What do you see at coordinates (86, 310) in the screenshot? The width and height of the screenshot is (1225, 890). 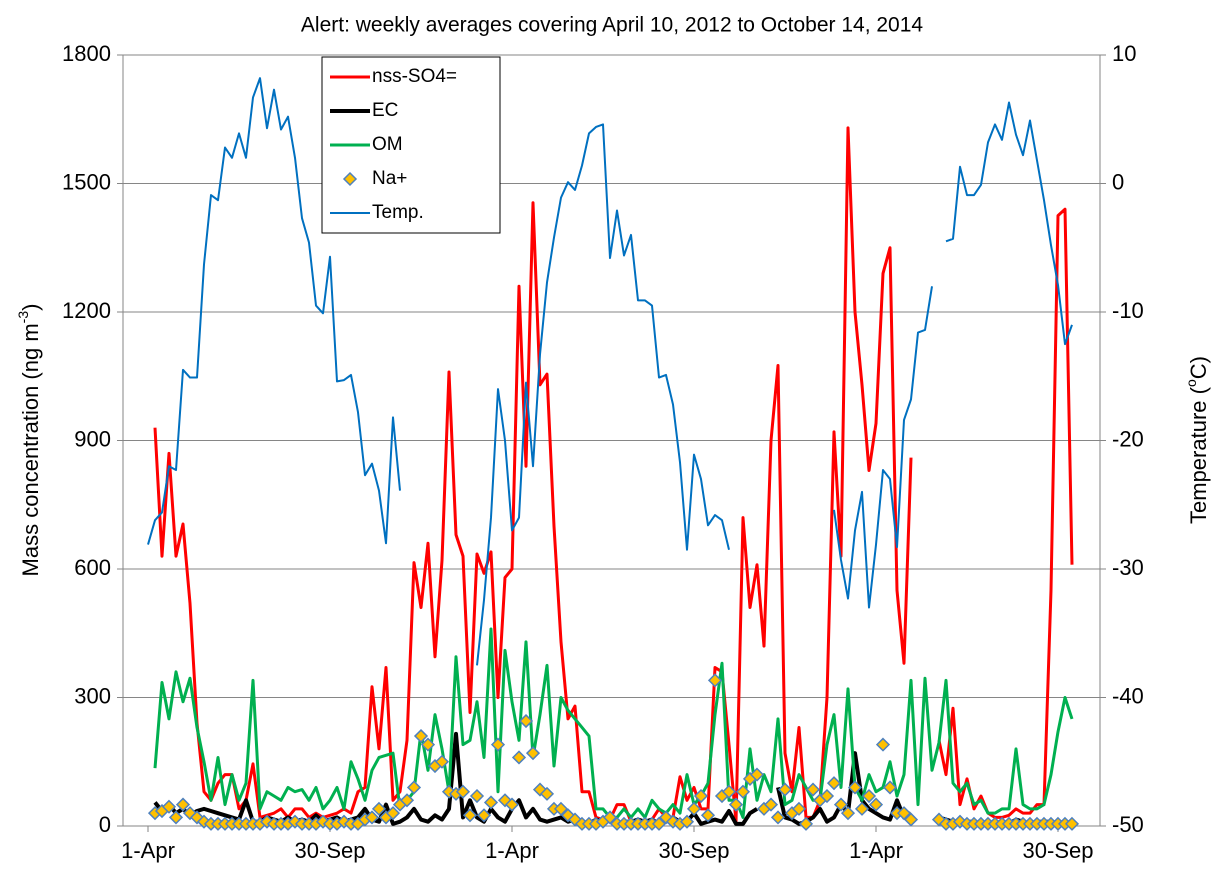 I see `y-tick-label: 1200` at bounding box center [86, 310].